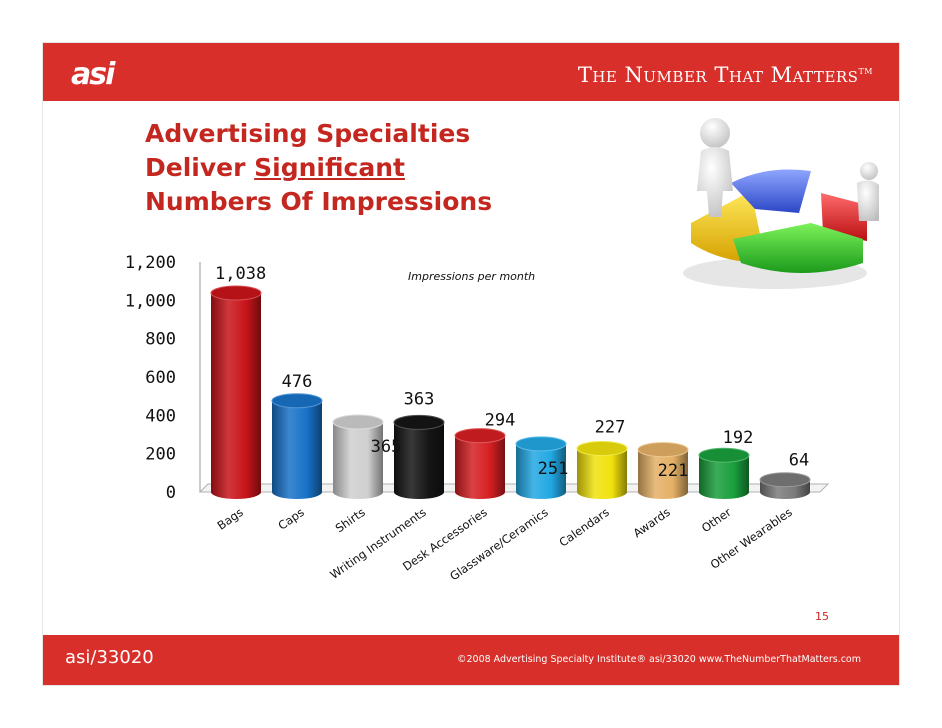  Describe the element at coordinates (652, 522) in the screenshot. I see `x-tick-label: Awards` at that location.